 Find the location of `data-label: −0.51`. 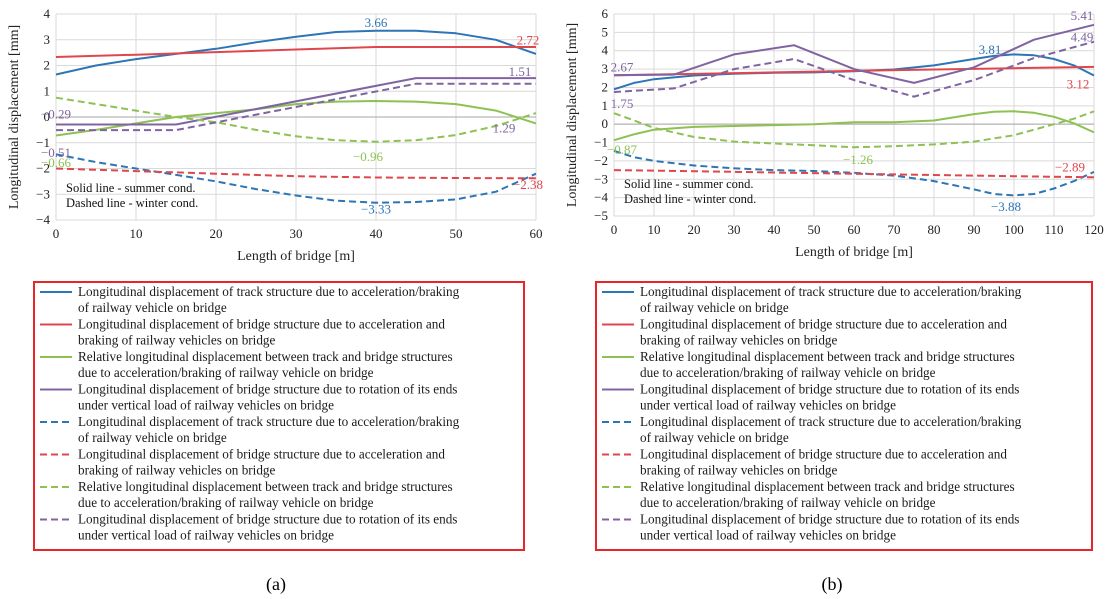

data-label: −0.51 is located at coordinates (56, 152).